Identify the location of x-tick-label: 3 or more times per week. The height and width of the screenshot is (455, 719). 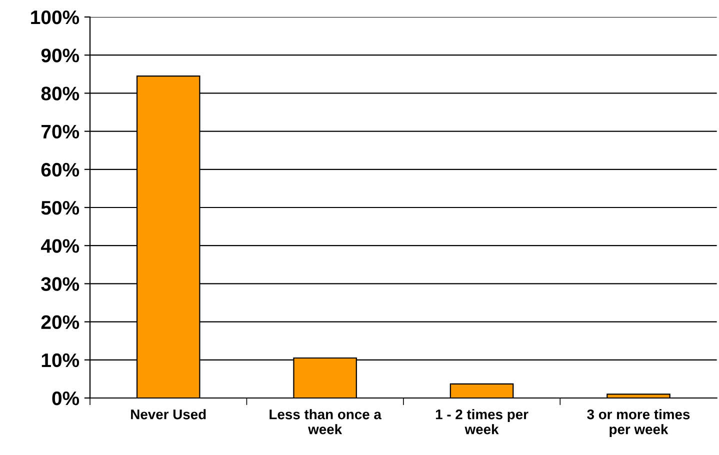
(638, 423).